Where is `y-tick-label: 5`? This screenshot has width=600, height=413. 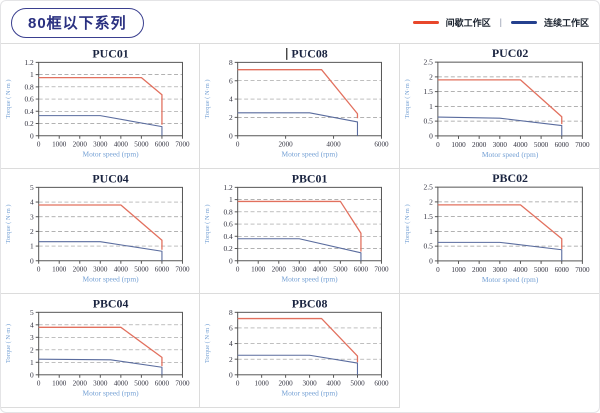 y-tick-label: 5 is located at coordinates (32, 312).